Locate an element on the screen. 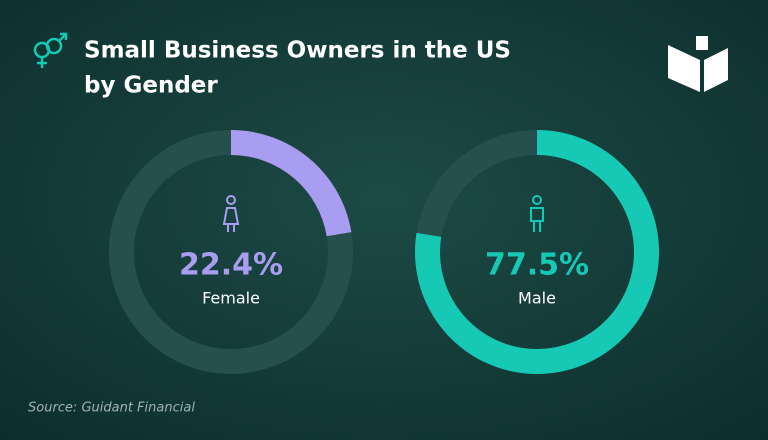 The image size is (768, 440). title: by Gender is located at coordinates (151, 86).